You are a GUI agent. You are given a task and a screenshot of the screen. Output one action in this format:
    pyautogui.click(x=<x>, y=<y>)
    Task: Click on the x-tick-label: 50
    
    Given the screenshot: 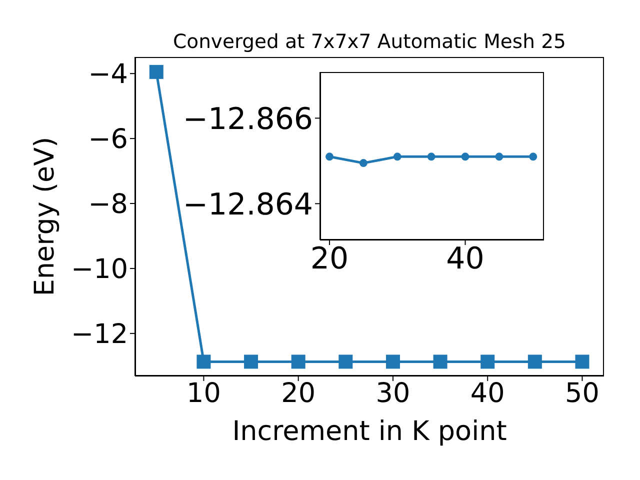 What is the action you would take?
    pyautogui.click(x=582, y=394)
    